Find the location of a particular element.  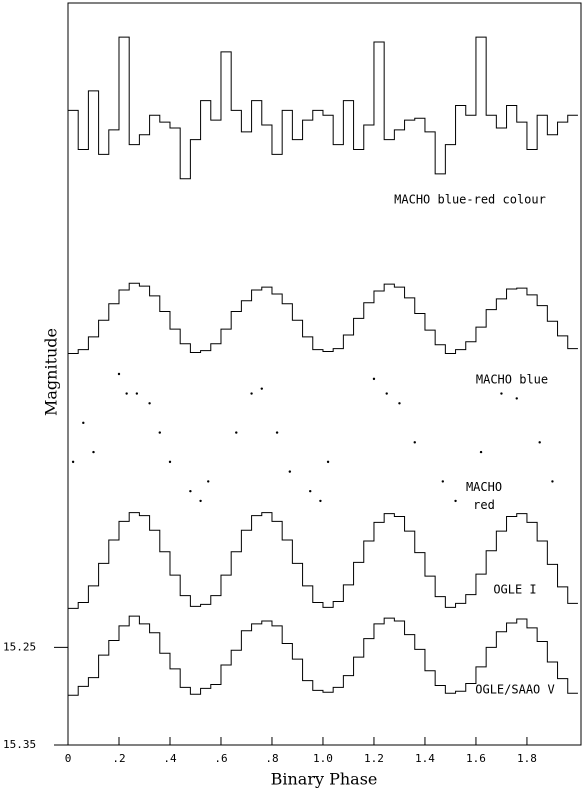

x-tick-label: 1.2 is located at coordinates (374, 758).